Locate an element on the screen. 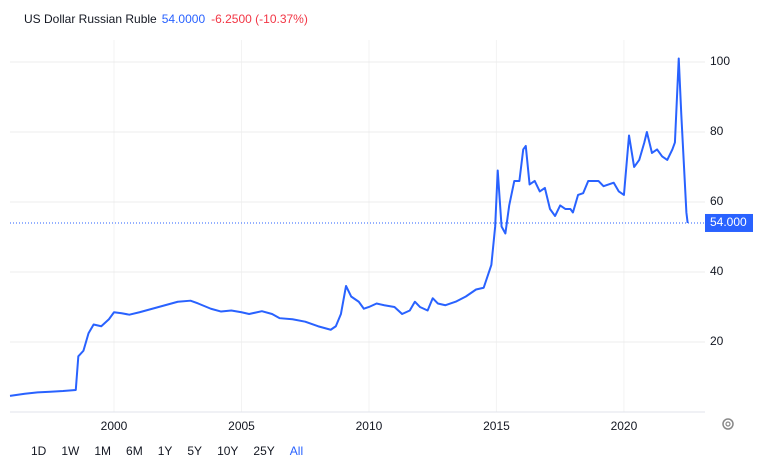  range-button: 1W is located at coordinates (70, 451).